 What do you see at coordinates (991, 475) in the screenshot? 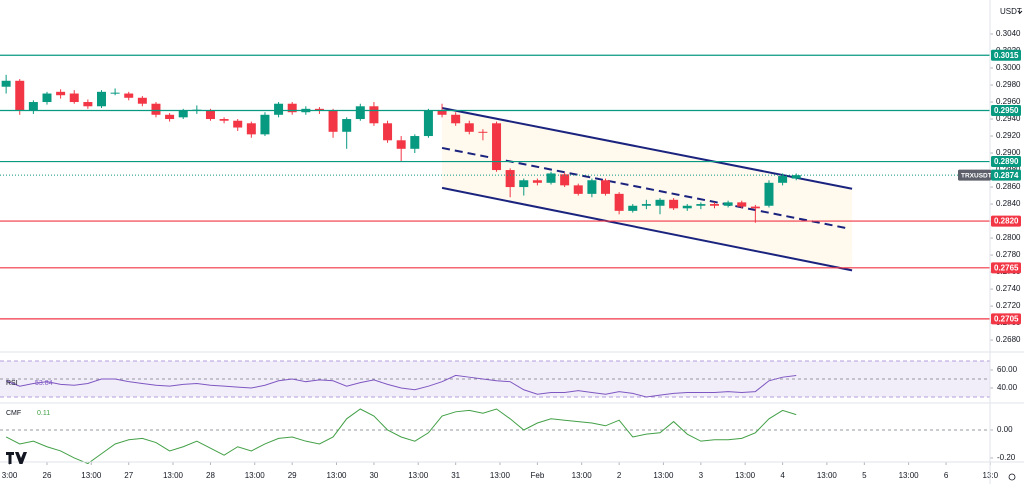
I see `x-tick-label: 13:0` at bounding box center [991, 475].